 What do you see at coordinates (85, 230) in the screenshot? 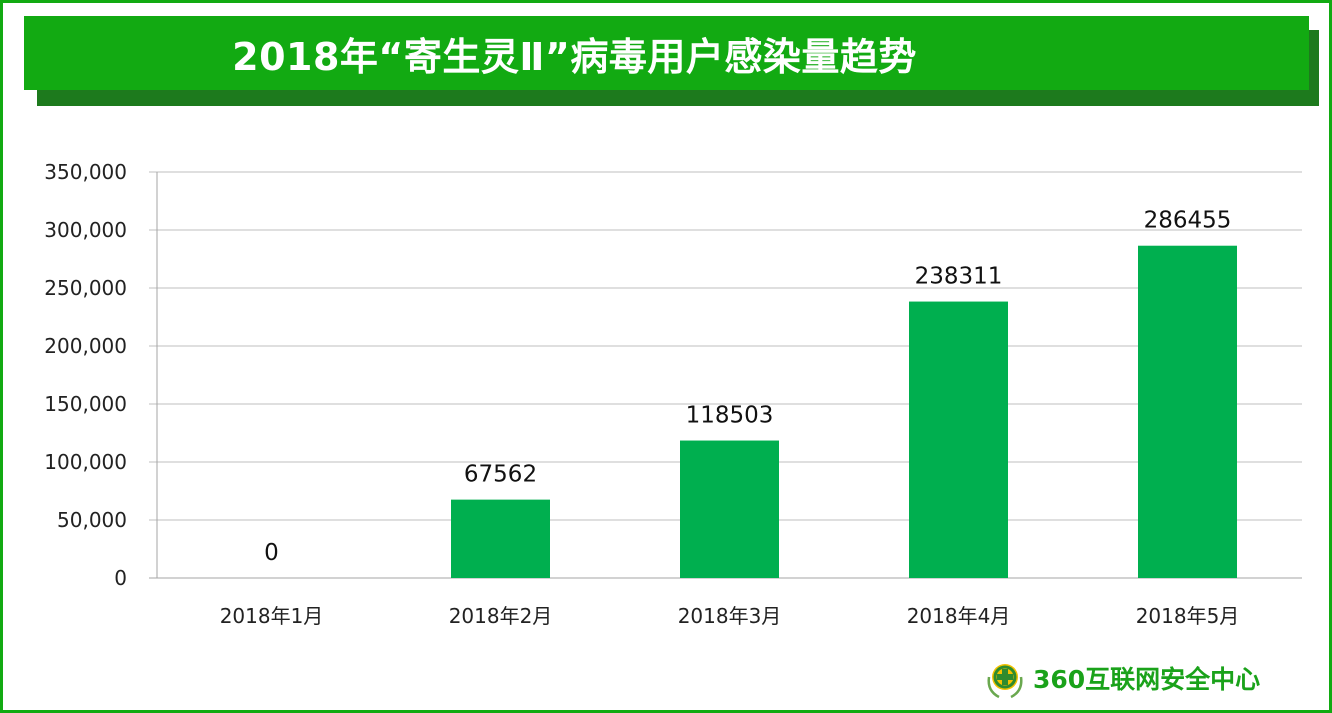
I see `y-tick-label: 300,000` at bounding box center [85, 230].